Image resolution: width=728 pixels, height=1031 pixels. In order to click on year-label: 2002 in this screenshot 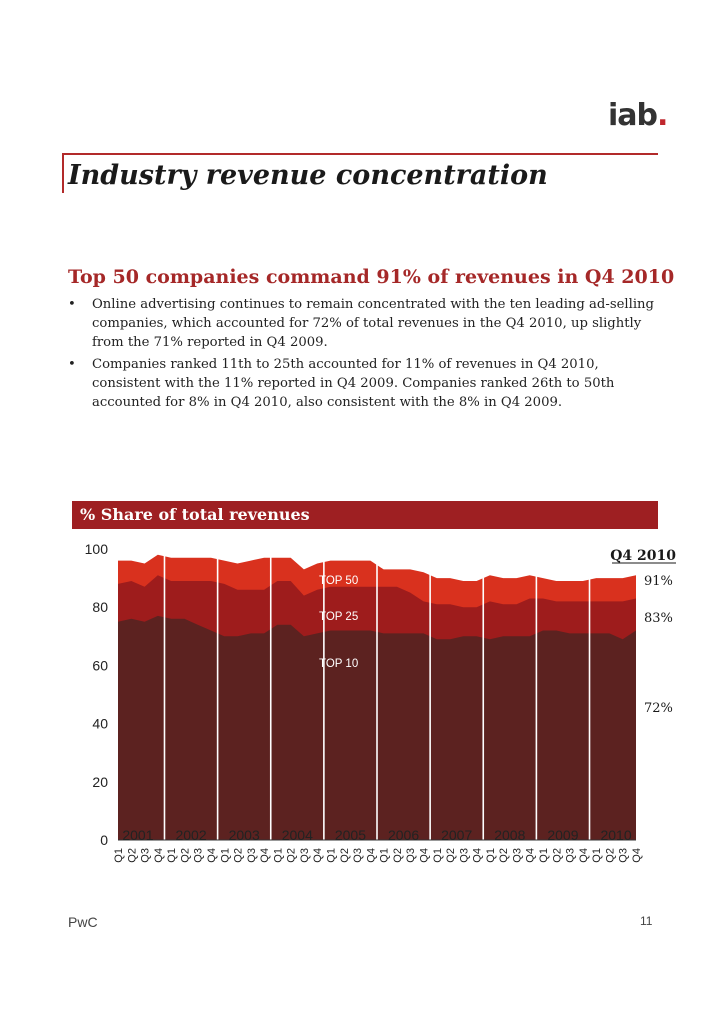, I will do `click(190, 835)`.